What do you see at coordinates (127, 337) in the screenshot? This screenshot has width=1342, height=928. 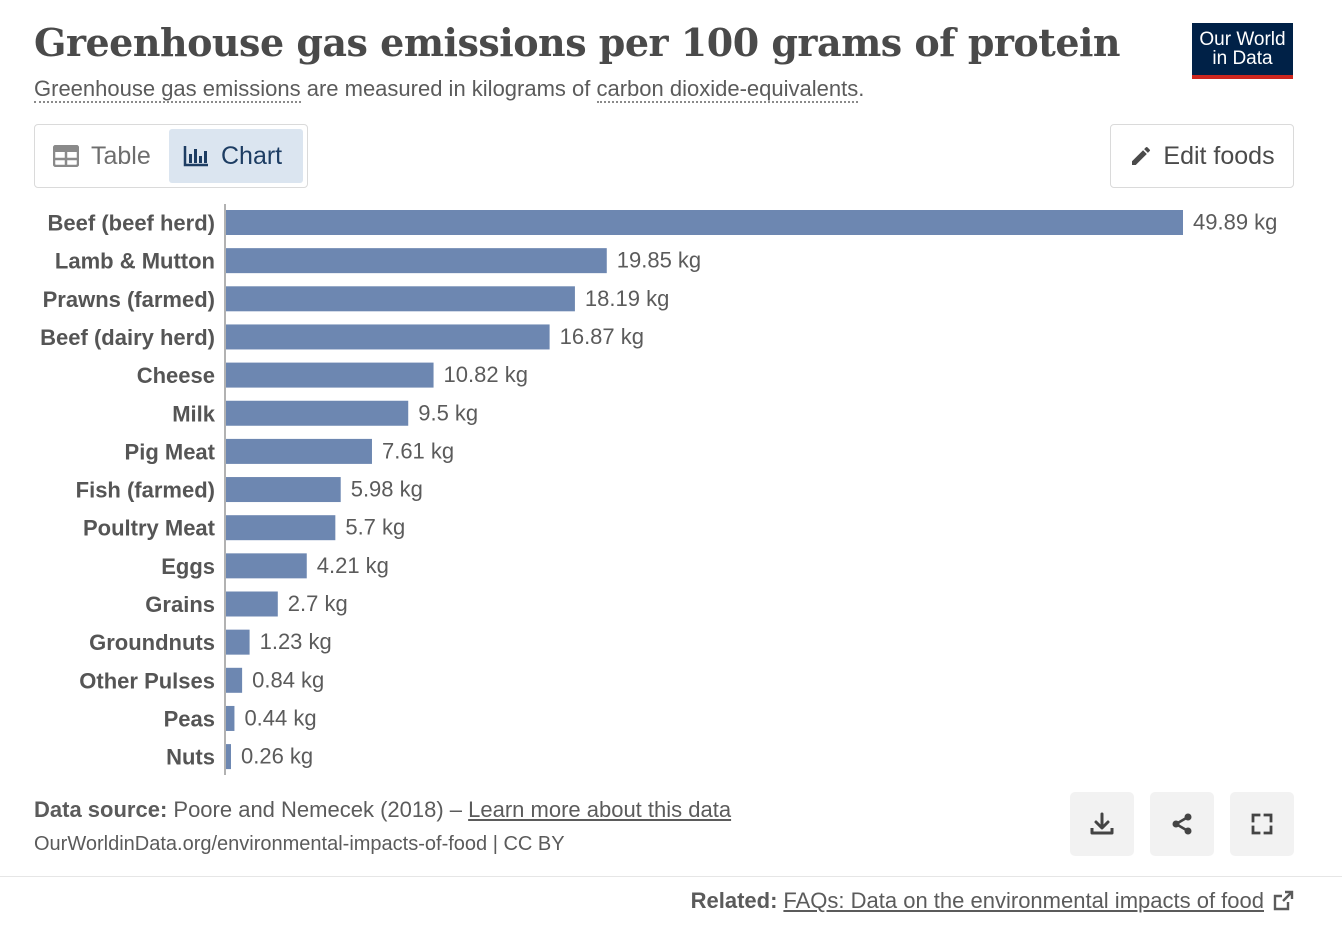 I see `category-label: Beef (dairy herd)` at bounding box center [127, 337].